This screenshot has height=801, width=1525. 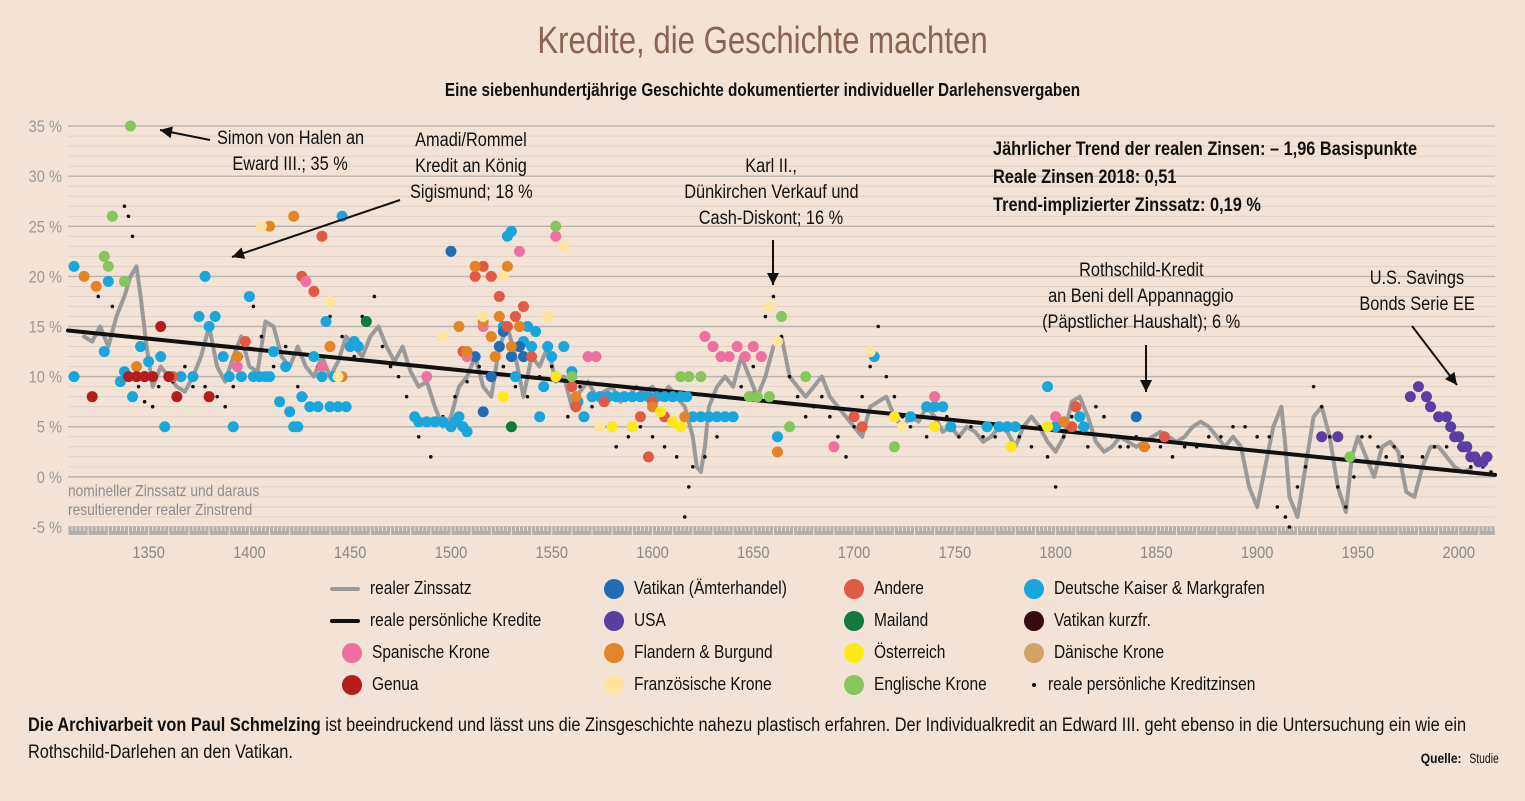 I want to click on x-tick-label: 1850, so click(x=1156, y=553).